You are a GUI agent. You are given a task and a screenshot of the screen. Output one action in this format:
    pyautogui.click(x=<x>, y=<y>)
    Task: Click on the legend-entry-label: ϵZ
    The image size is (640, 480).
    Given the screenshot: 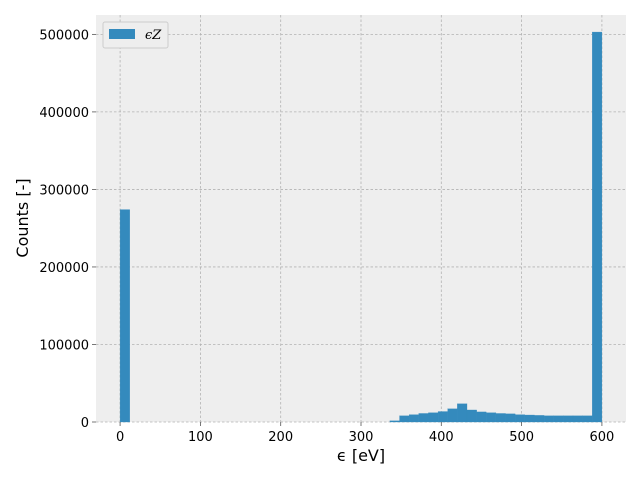 What is the action you would take?
    pyautogui.click(x=153, y=35)
    